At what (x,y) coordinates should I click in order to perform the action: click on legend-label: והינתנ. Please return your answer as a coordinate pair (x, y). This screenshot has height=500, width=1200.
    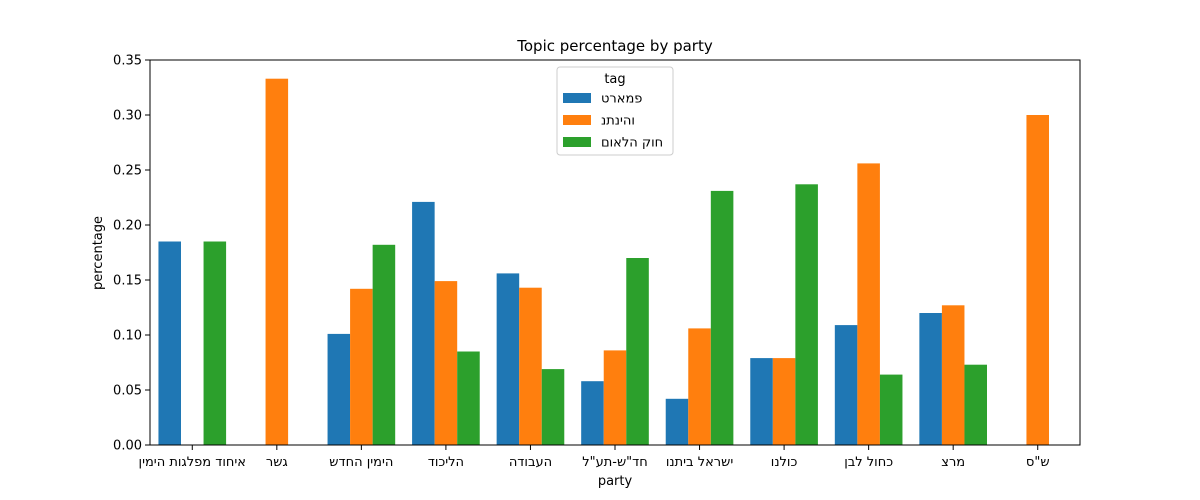
    Looking at the image, I should click on (618, 121).